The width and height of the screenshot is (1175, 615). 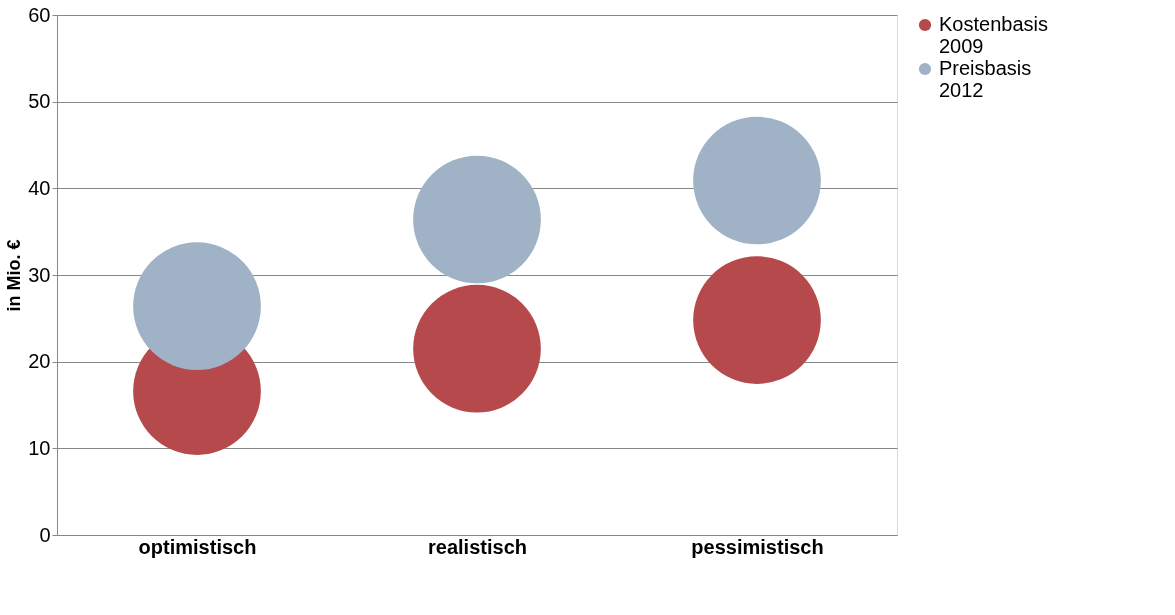 What do you see at coordinates (39, 361) in the screenshot?
I see `y-tick-label: 20` at bounding box center [39, 361].